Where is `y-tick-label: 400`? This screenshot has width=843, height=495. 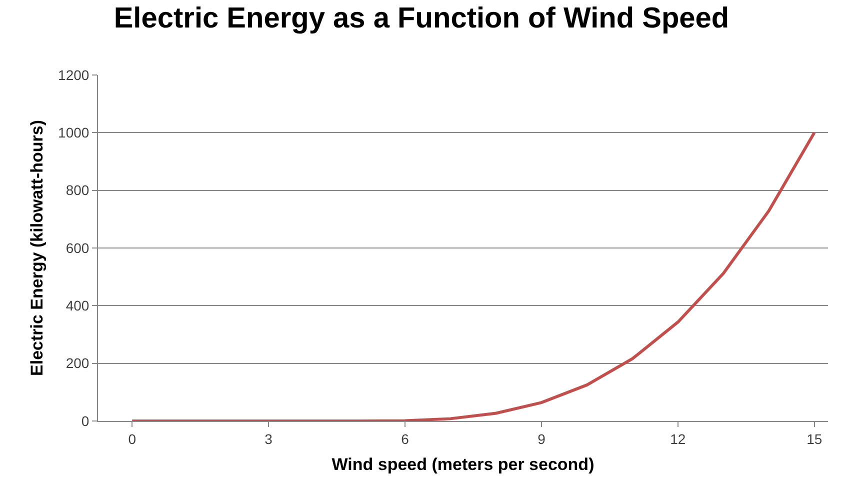 y-tick-label: 400 is located at coordinates (78, 306).